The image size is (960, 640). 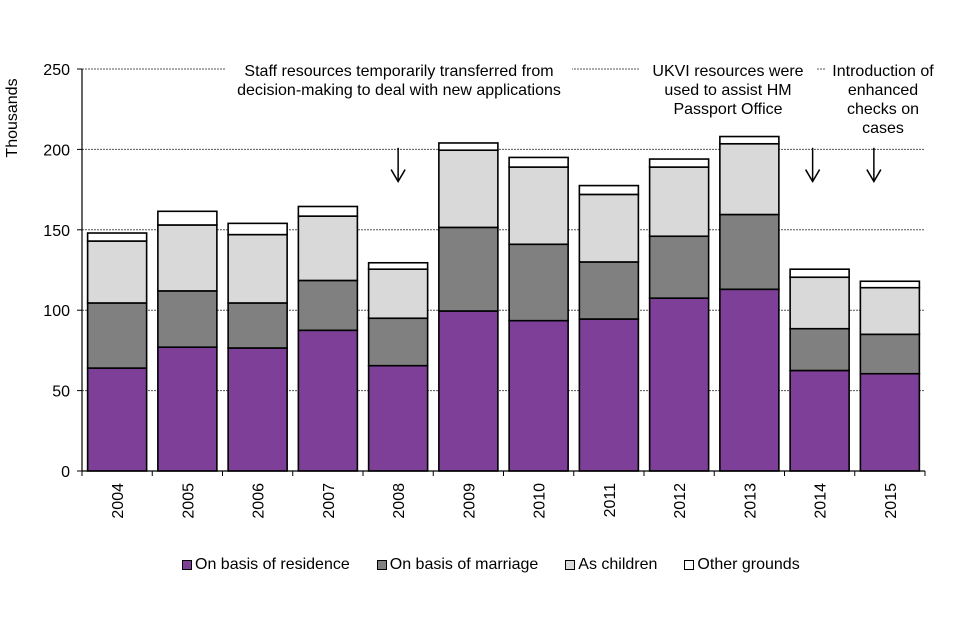 I want to click on annotation-line: UKVI resources were, so click(x=728, y=71).